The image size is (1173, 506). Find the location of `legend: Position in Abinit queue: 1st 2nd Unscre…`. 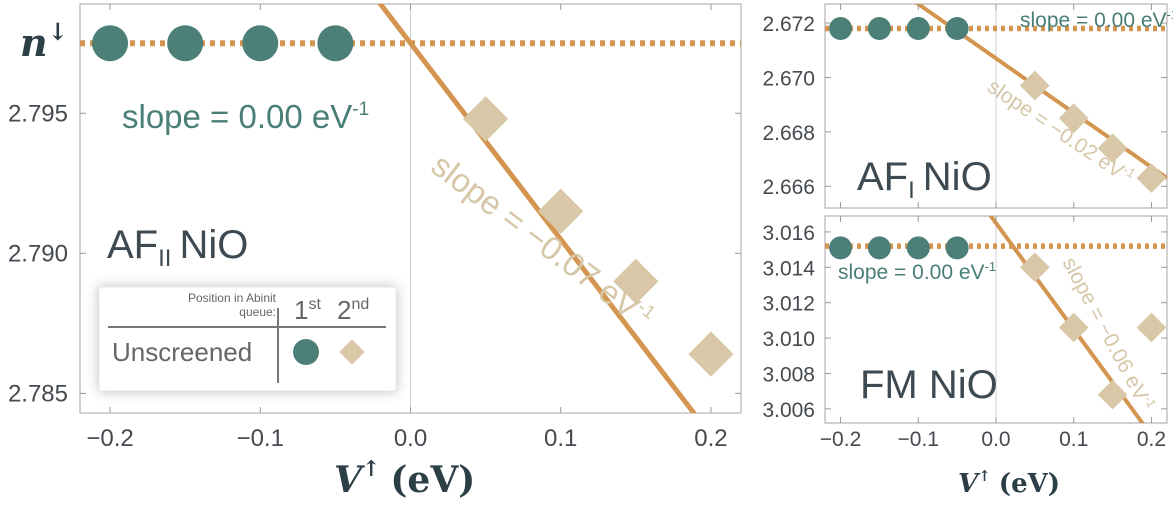

legend: Position in Abinit queue: 1st 2nd Unscre… is located at coordinates (247, 339).